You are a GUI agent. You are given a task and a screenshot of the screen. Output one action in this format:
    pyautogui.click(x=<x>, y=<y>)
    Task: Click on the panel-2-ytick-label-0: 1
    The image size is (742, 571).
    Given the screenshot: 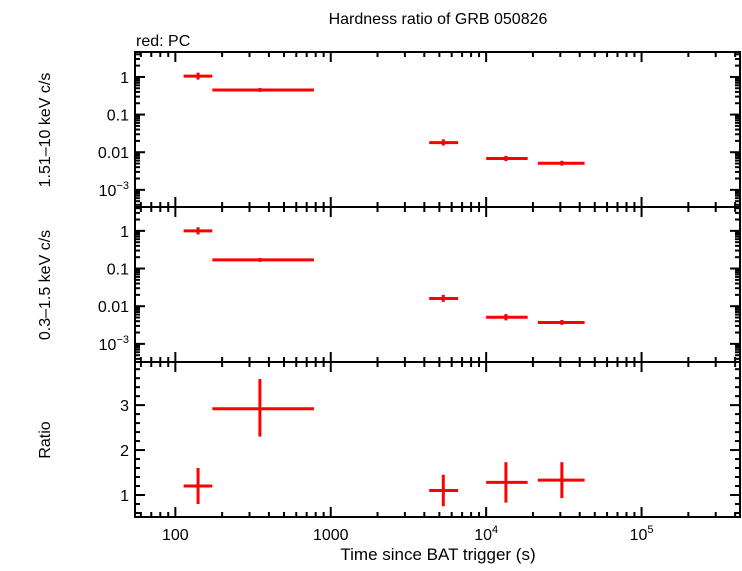 What is the action you would take?
    pyautogui.click(x=124, y=496)
    